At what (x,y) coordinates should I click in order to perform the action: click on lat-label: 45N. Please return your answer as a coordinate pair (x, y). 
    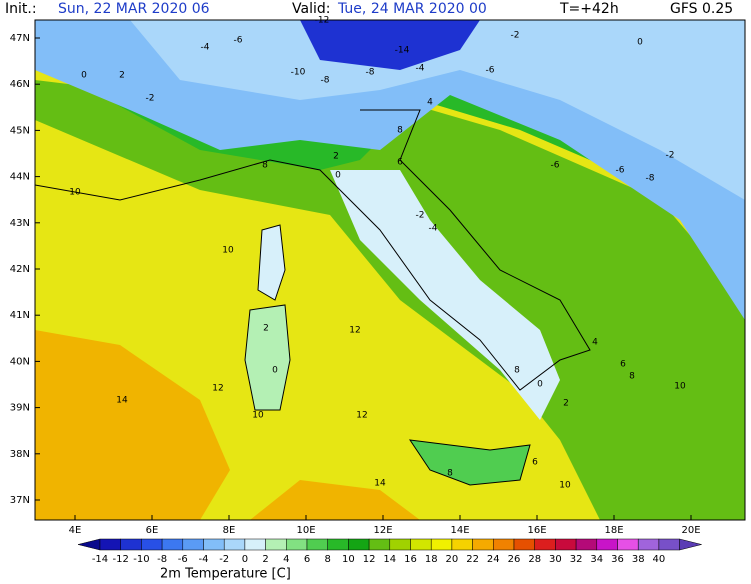
    Looking at the image, I should click on (20, 130).